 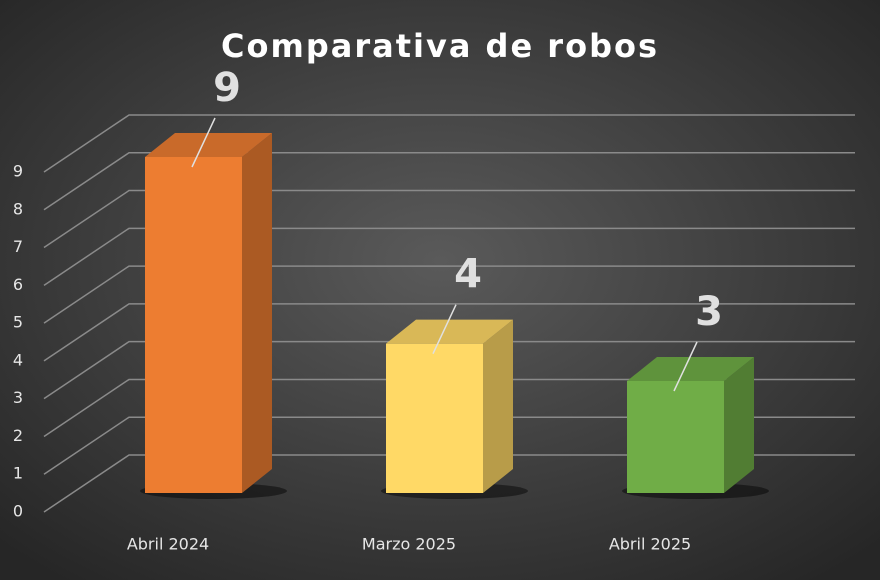 What do you see at coordinates (18, 171) in the screenshot?
I see `y-tick-label: 9` at bounding box center [18, 171].